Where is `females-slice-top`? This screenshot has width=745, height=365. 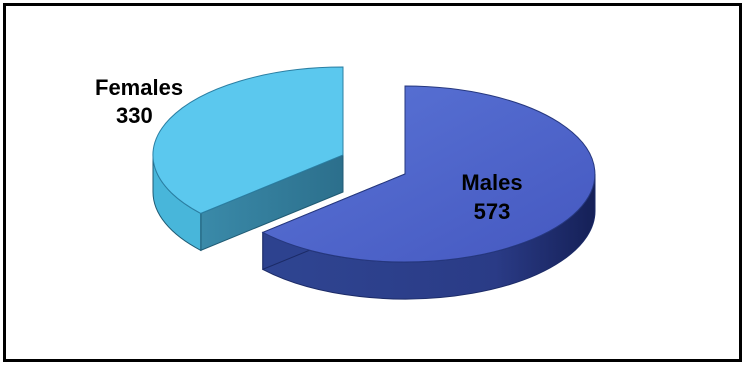 females-slice-top is located at coordinates (248, 140).